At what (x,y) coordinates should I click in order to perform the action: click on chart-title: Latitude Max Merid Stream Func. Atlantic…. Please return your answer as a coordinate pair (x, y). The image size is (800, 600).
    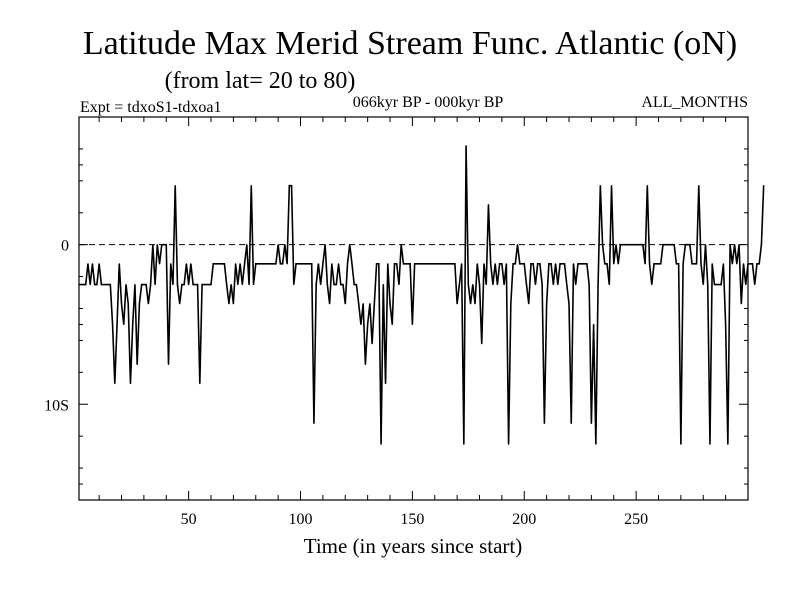
    Looking at the image, I should click on (410, 43).